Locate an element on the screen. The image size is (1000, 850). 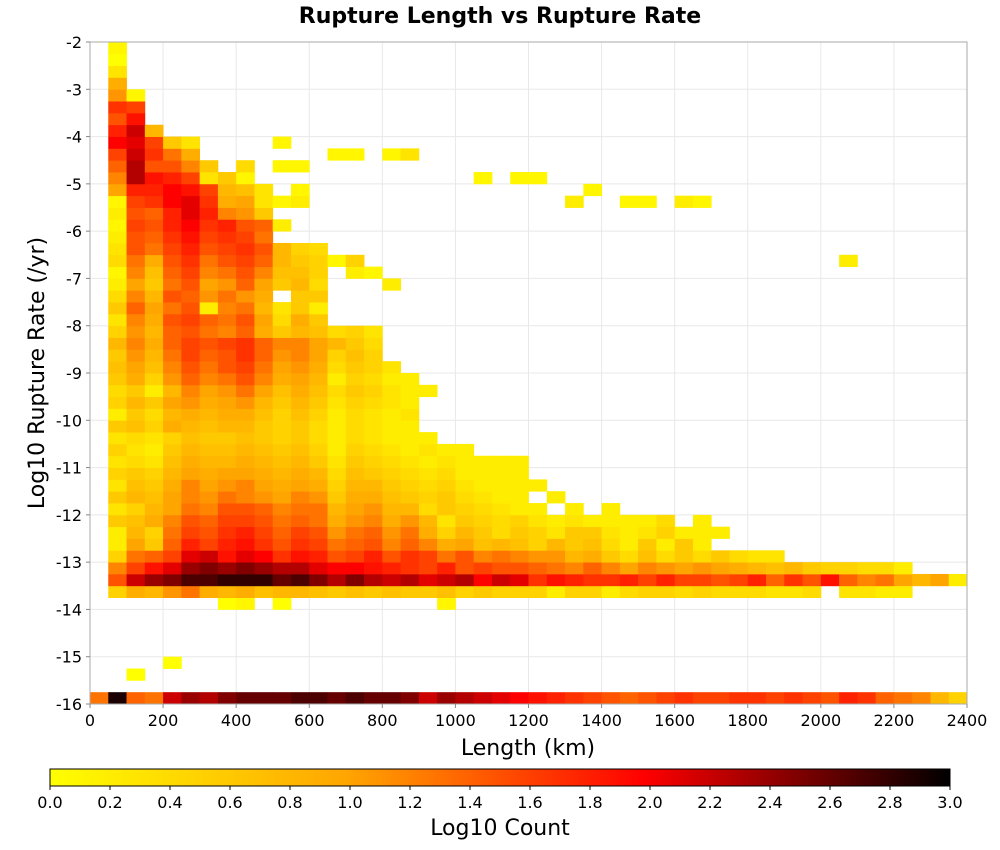
colorbar-tick-label: 2.8 is located at coordinates (889, 802).